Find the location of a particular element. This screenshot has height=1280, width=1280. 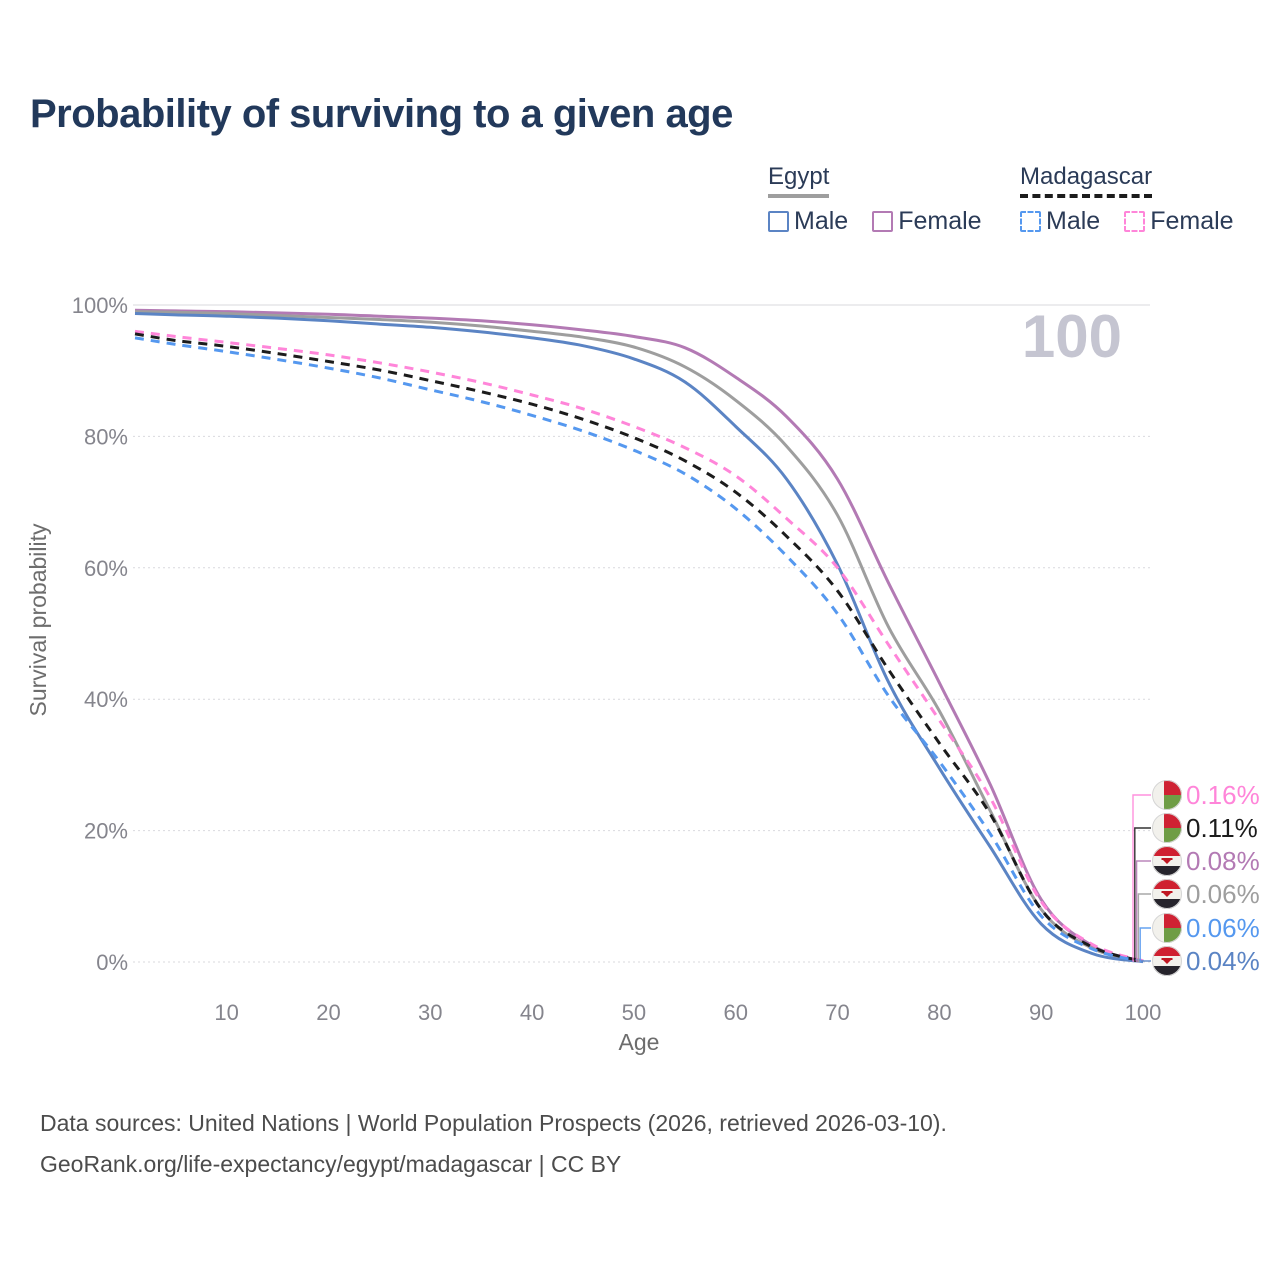

legend-label-madagascar-female: Female is located at coordinates (1192, 221).